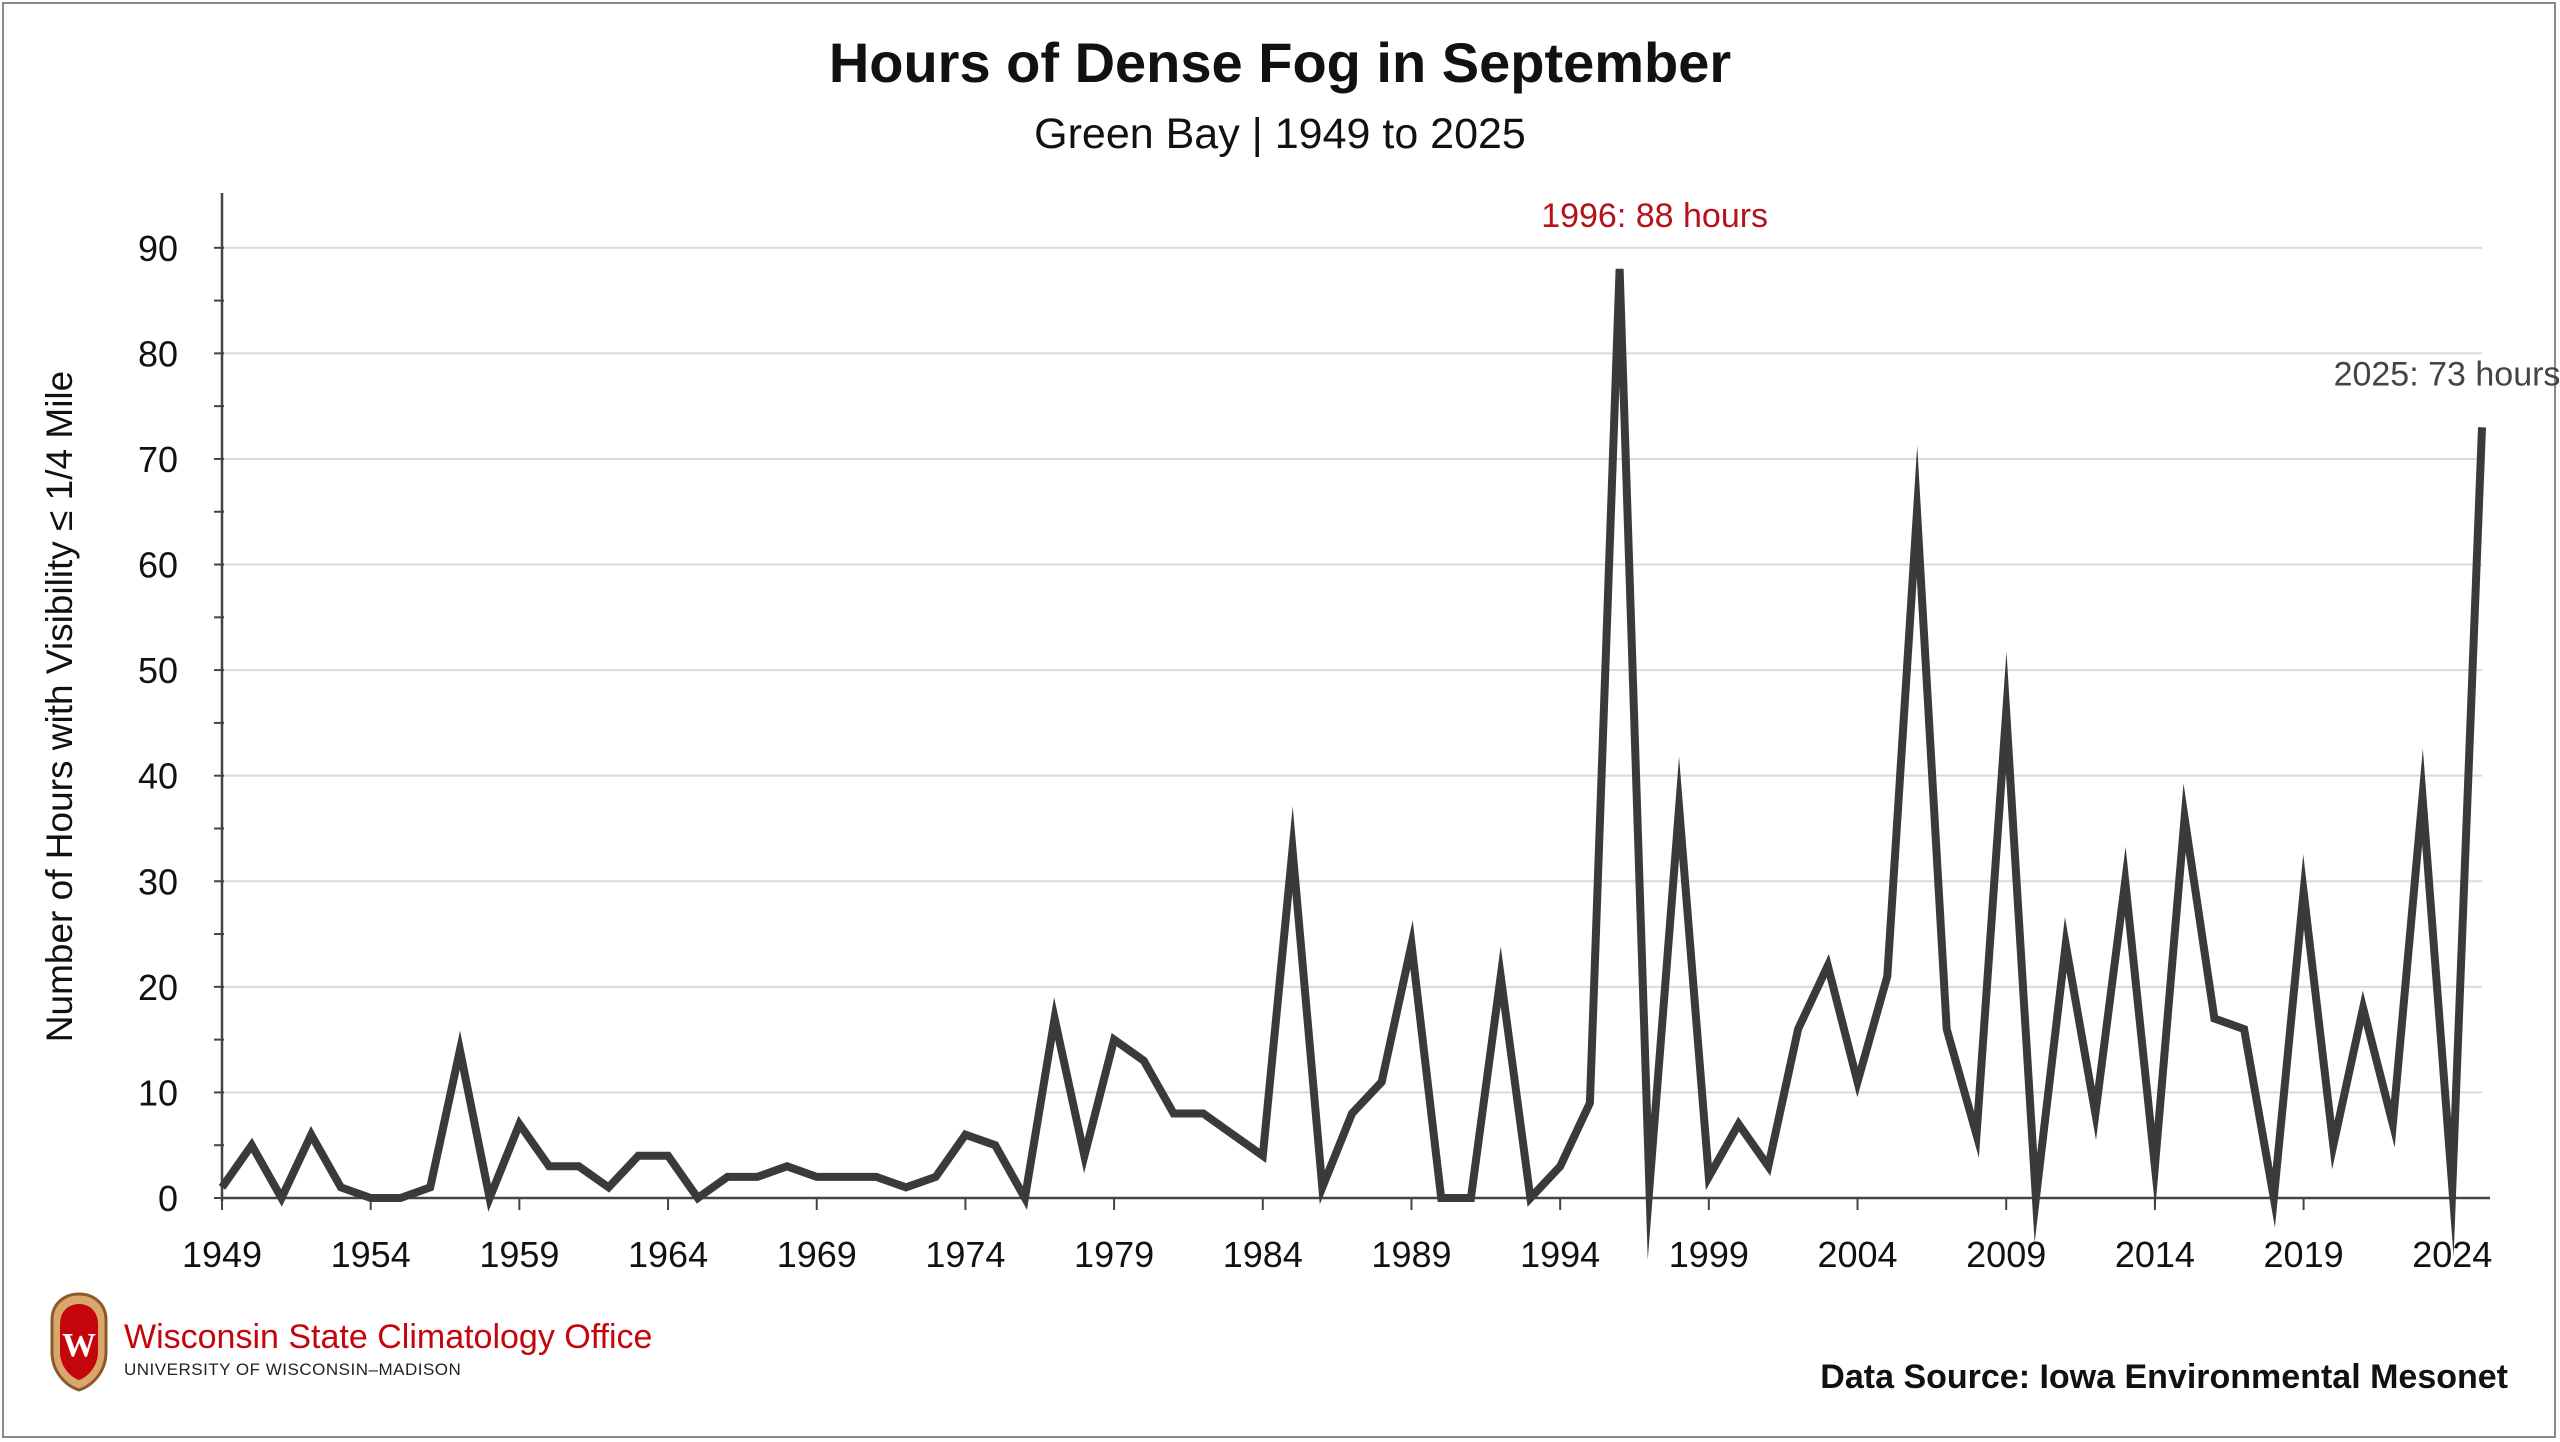 This screenshot has height=1442, width=2560. I want to click on x-tick-label: 1954, so click(371, 1254).